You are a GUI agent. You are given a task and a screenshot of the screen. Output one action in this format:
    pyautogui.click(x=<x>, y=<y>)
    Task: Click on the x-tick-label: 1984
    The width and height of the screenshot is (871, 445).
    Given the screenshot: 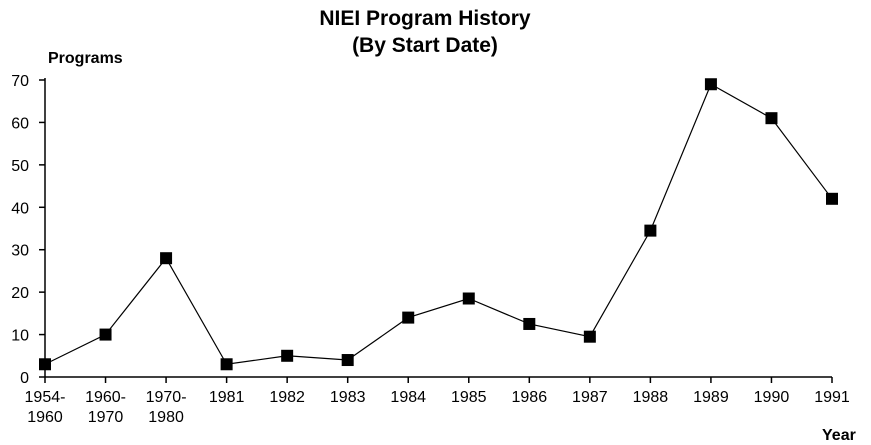 What is the action you would take?
    pyautogui.click(x=408, y=397)
    